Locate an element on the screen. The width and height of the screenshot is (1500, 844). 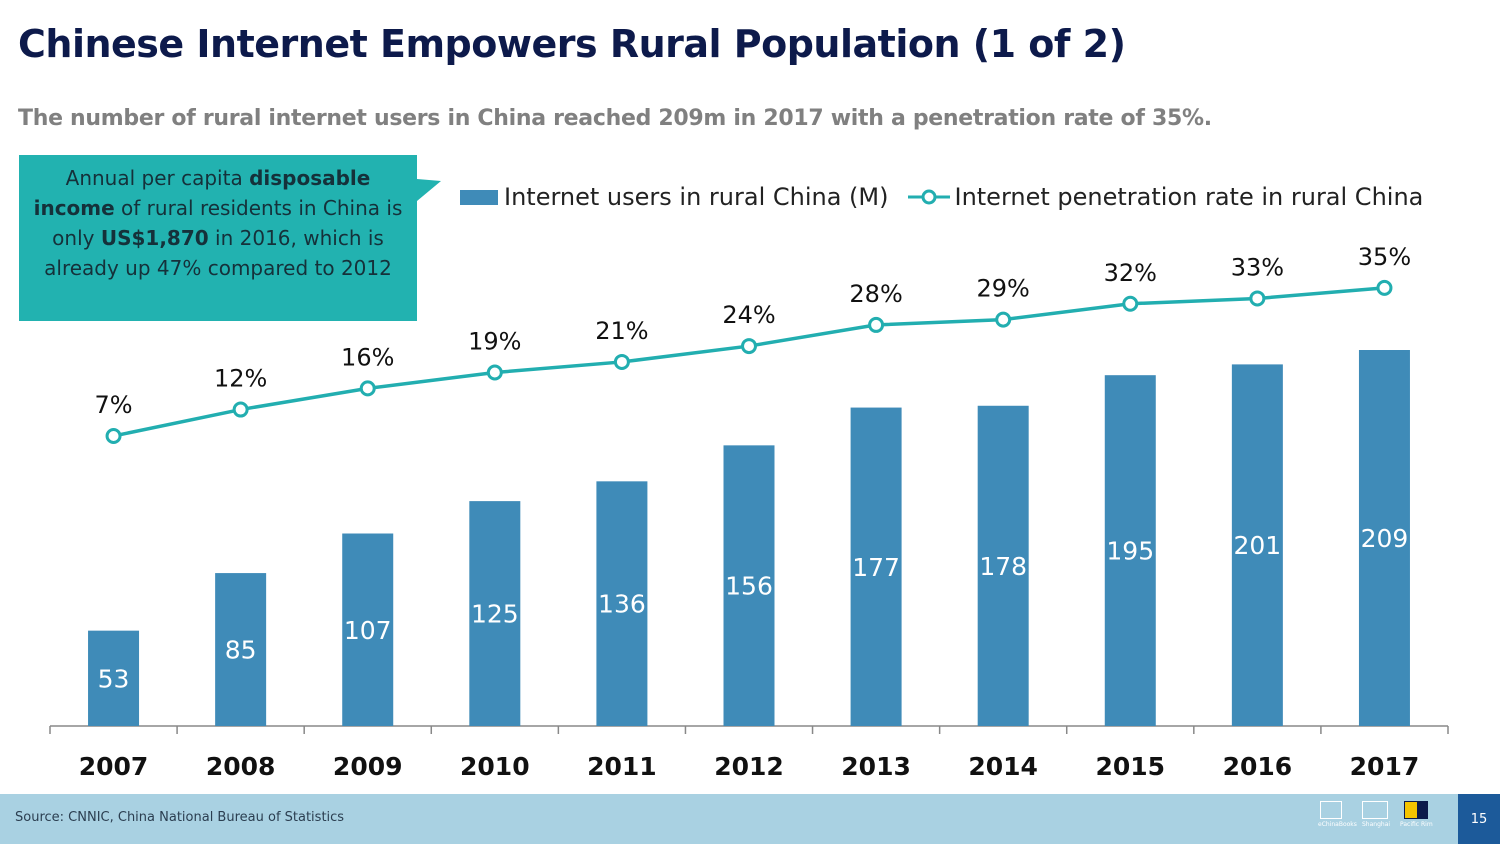
x-tick-label-2017: 2017 is located at coordinates (1385, 766).